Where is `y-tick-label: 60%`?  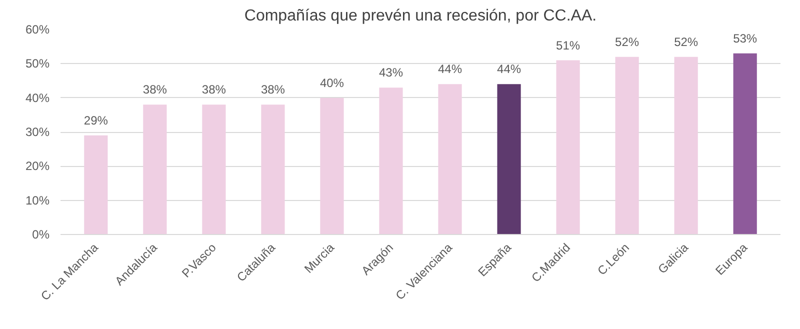
y-tick-label: 60% is located at coordinates (37, 29).